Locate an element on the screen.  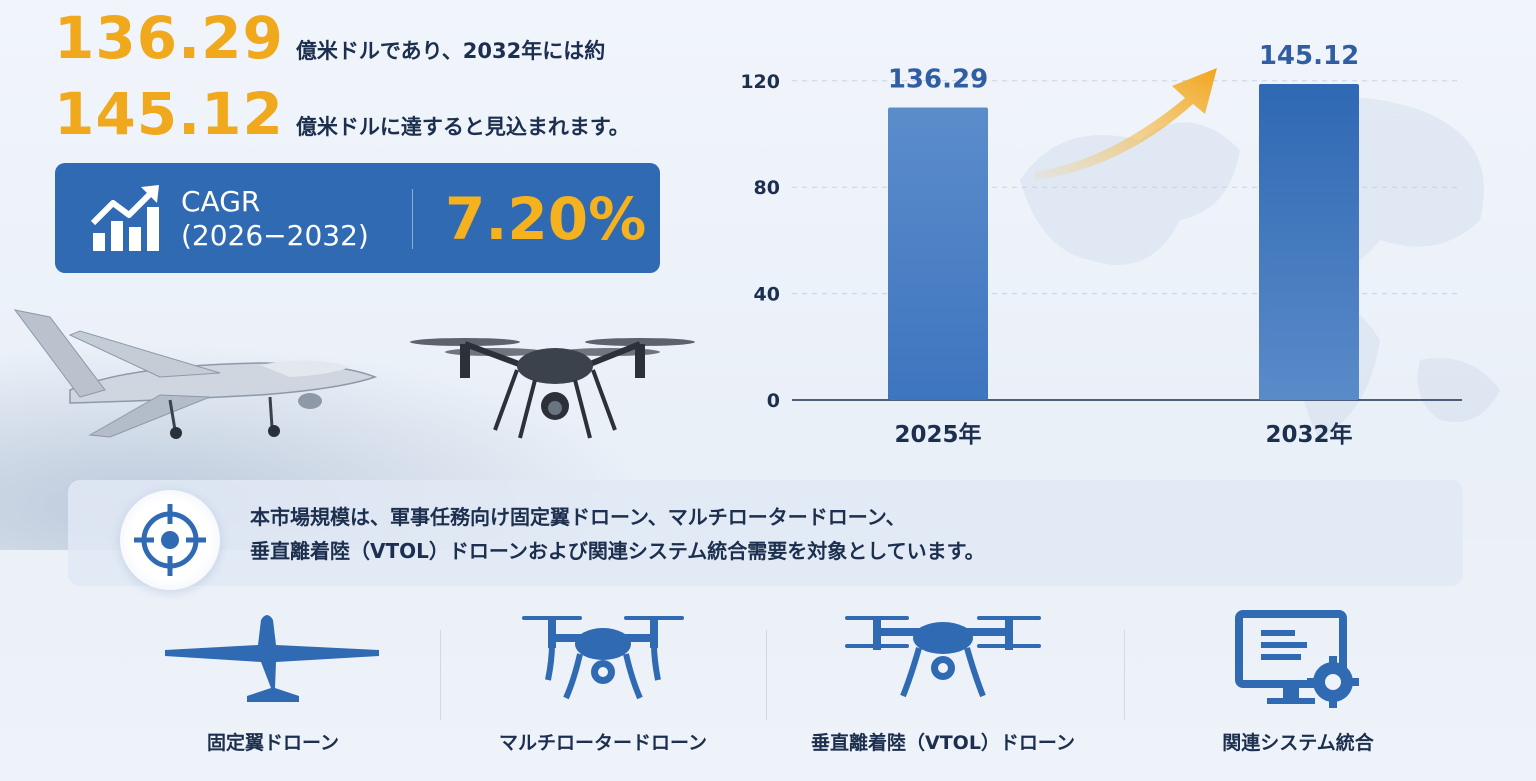
fixed-wing-drone-photo is located at coordinates (195, 374).